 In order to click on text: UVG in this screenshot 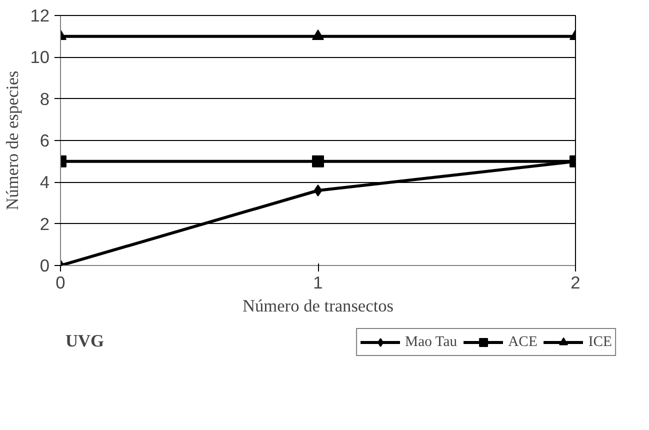, I will do `click(85, 341)`.